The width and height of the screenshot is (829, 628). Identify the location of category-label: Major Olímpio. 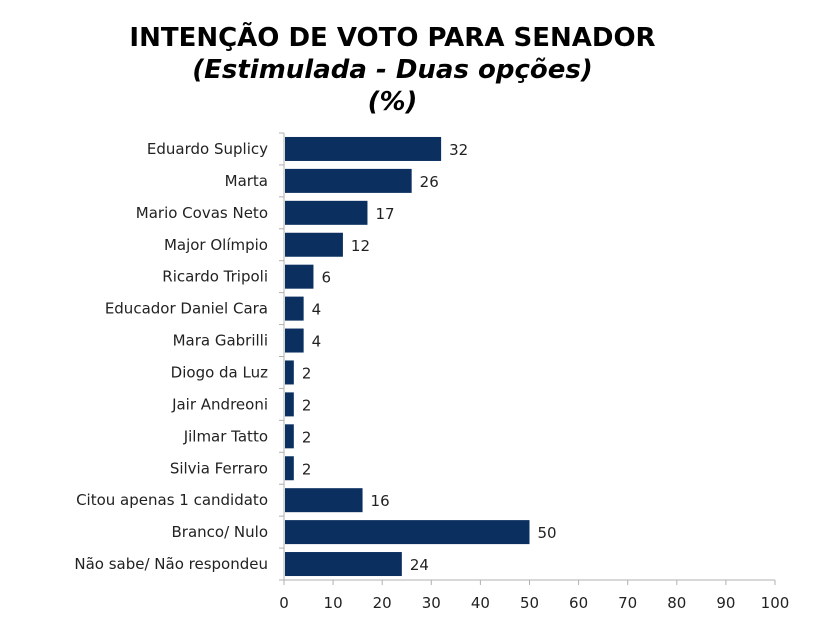
(216, 245).